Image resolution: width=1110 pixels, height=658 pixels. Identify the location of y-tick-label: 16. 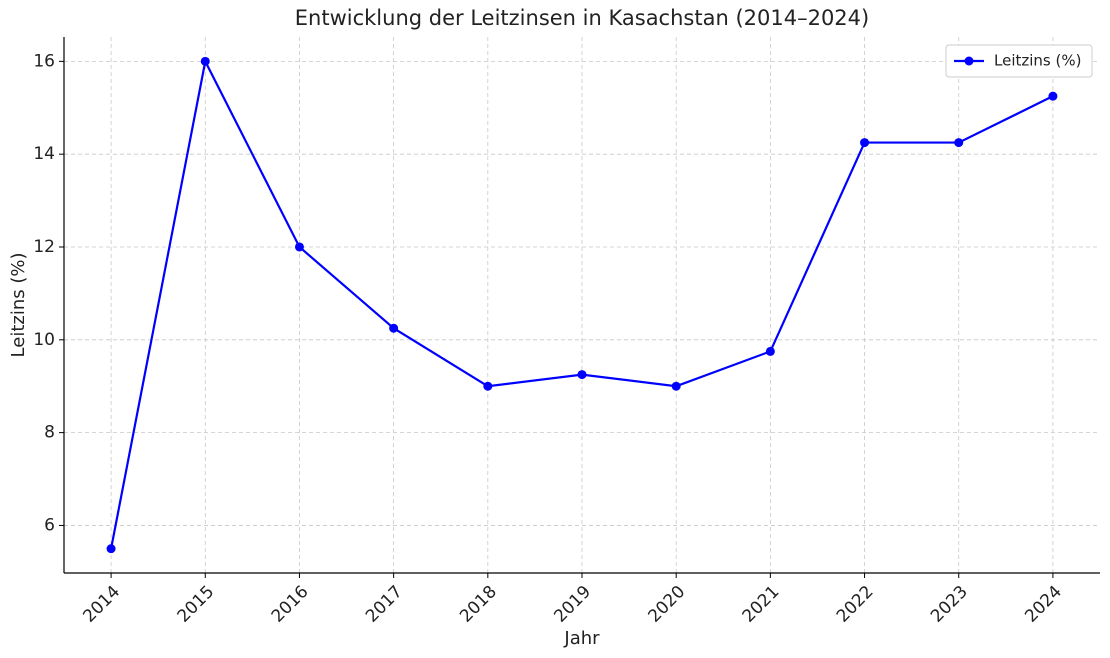
(44, 61).